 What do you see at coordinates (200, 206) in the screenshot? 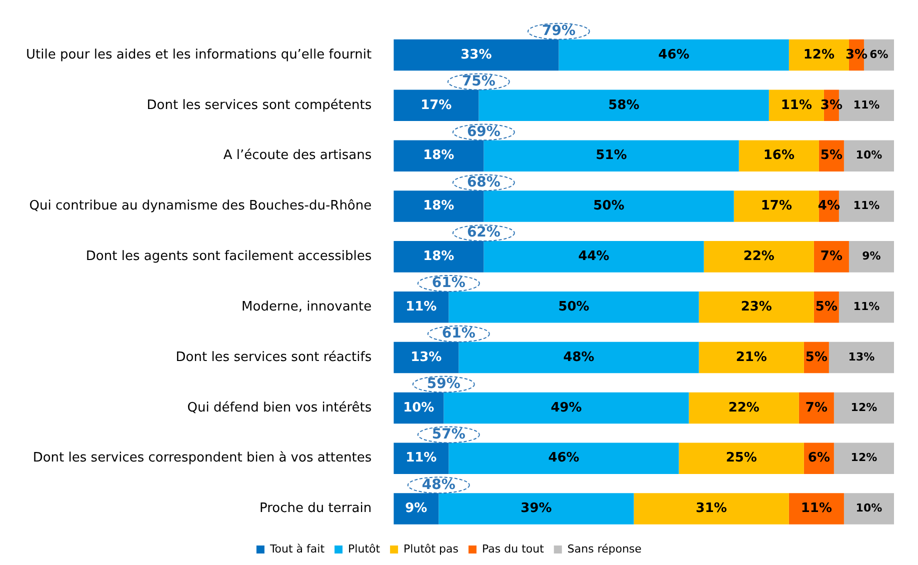
I see `y-tick-label: Qui contribue au dynamisme des Bouches-du-Rhône` at bounding box center [200, 206].